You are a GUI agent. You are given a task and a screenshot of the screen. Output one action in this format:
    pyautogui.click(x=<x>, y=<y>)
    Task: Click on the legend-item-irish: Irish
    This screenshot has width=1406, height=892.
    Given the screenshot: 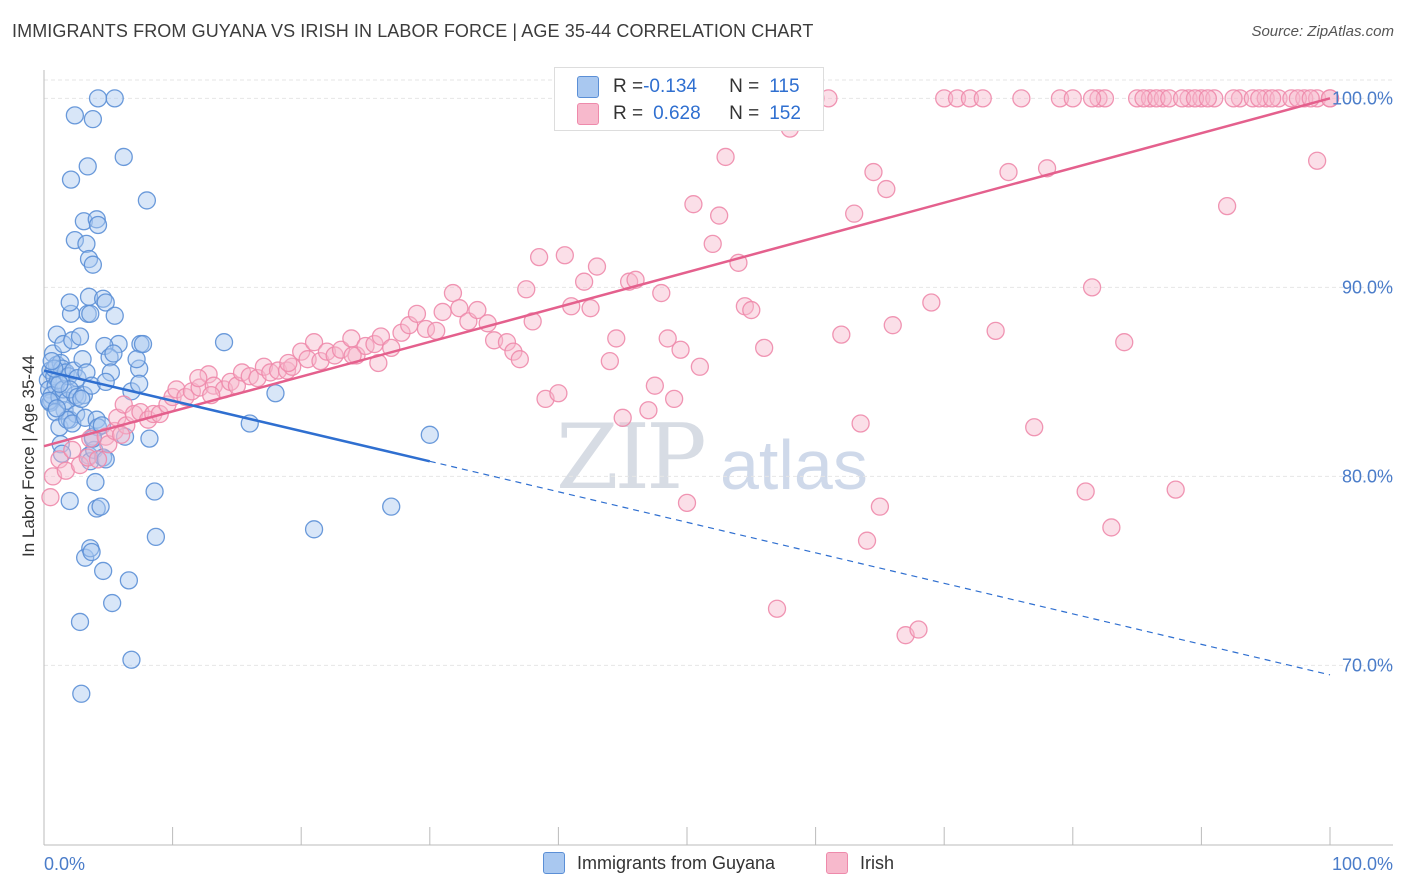 What is the action you would take?
    pyautogui.click(x=860, y=863)
    